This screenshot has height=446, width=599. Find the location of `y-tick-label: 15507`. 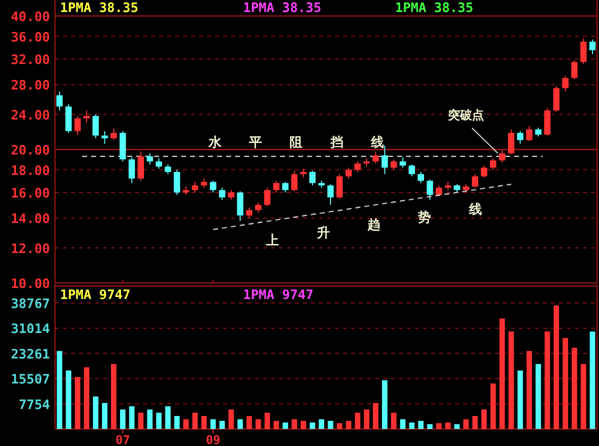

y-tick-label: 15507 is located at coordinates (30, 380).